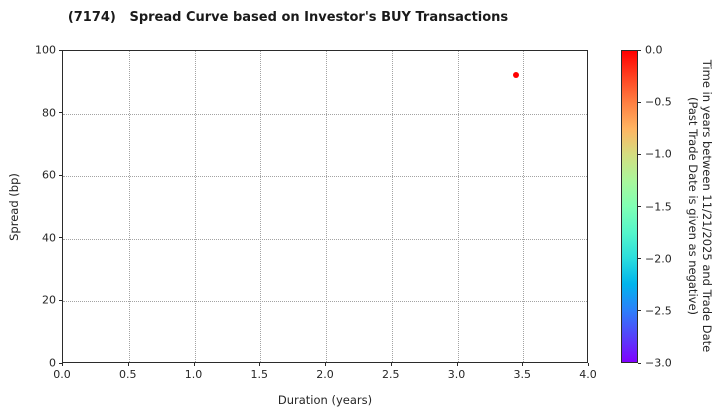 This screenshot has height=420, width=720. I want to click on colorbar-tick-label: −2.0, so click(658, 259).